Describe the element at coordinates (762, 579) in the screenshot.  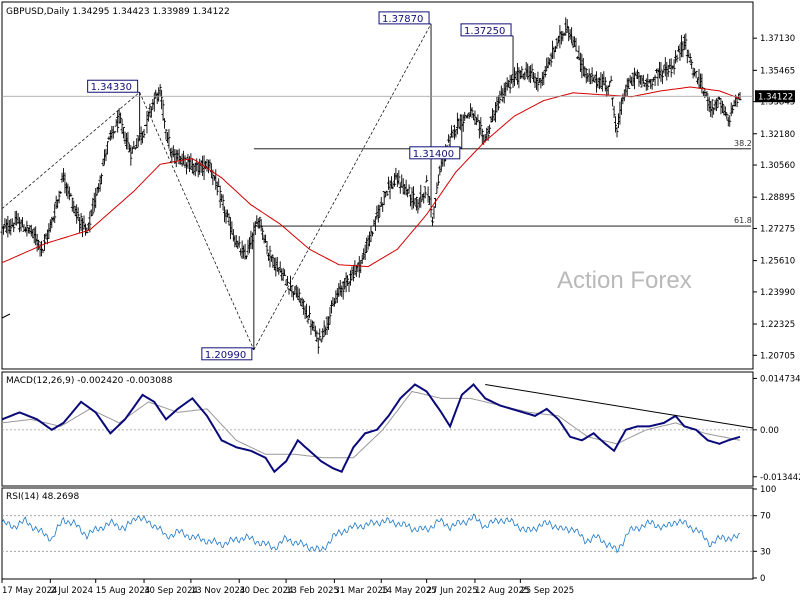
I see `rsi-tick-label: 0` at that location.